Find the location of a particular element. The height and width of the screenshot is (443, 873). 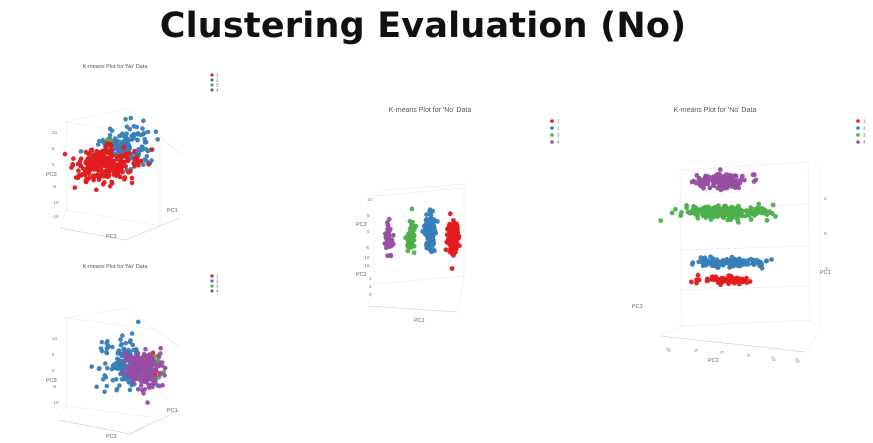

chart-title: K-means Plot for 'No' Data is located at coordinates (715, 110).